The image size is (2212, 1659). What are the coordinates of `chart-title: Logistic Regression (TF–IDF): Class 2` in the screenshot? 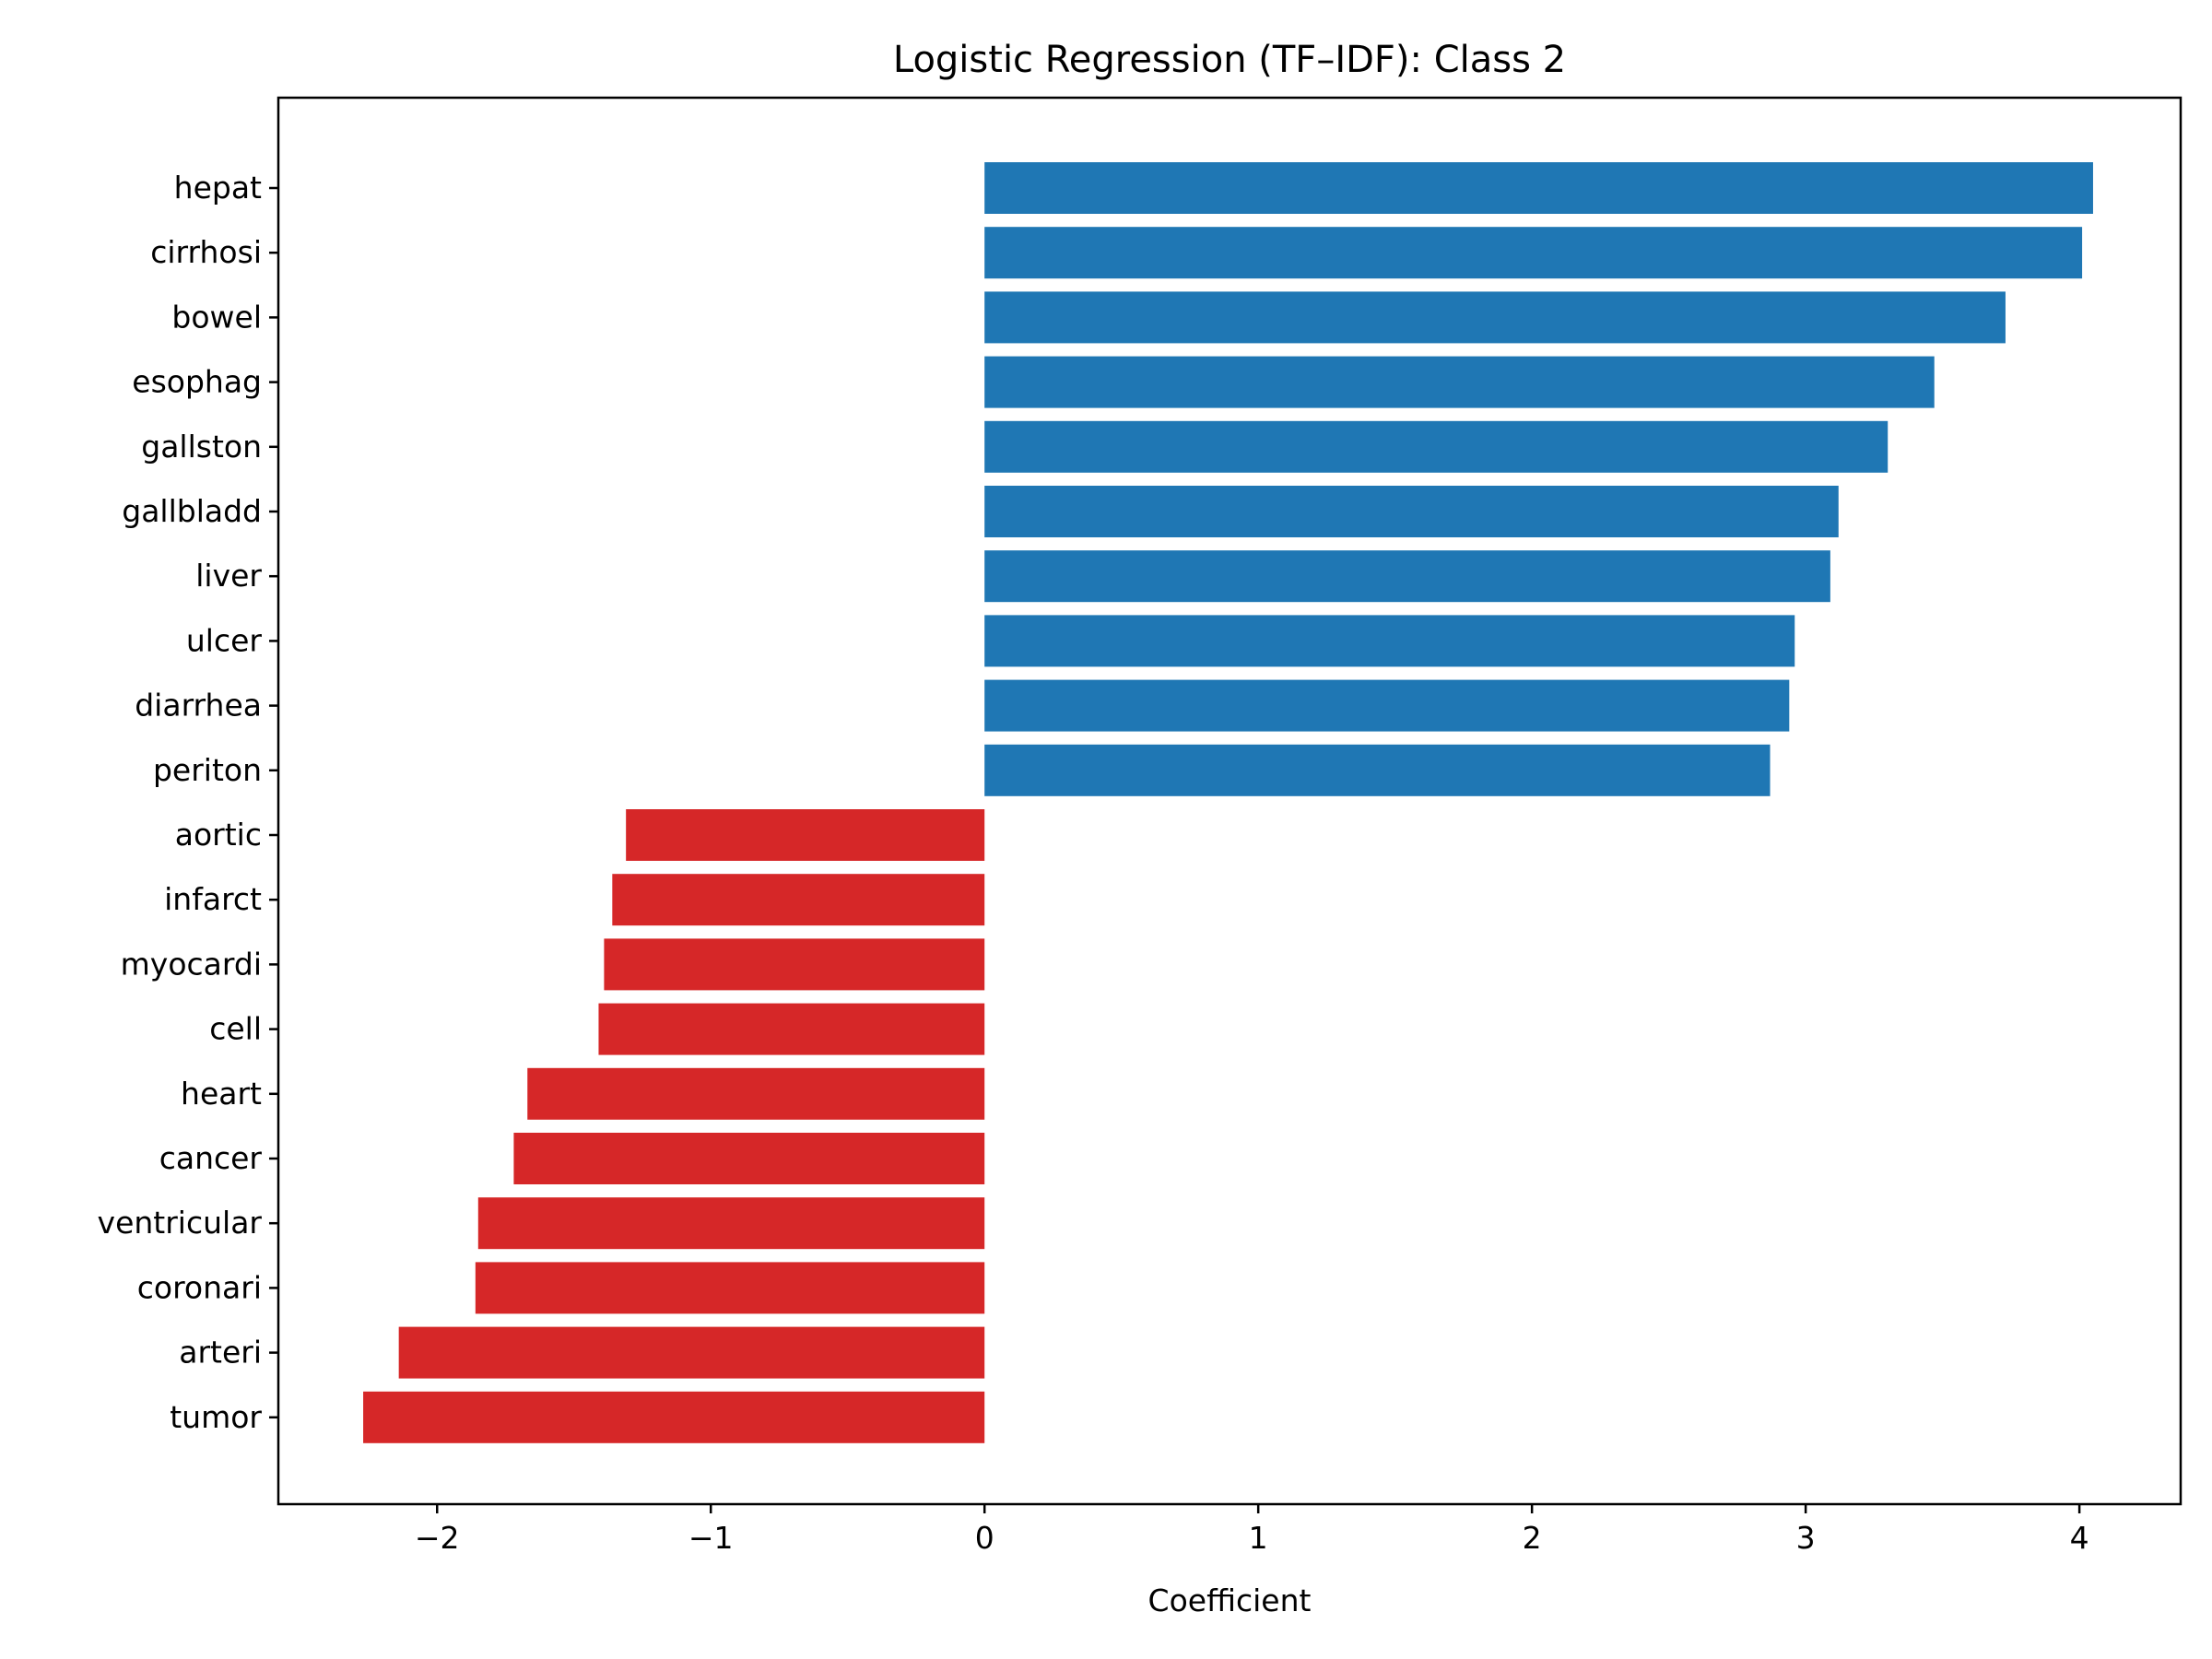 It's located at (1229, 60).